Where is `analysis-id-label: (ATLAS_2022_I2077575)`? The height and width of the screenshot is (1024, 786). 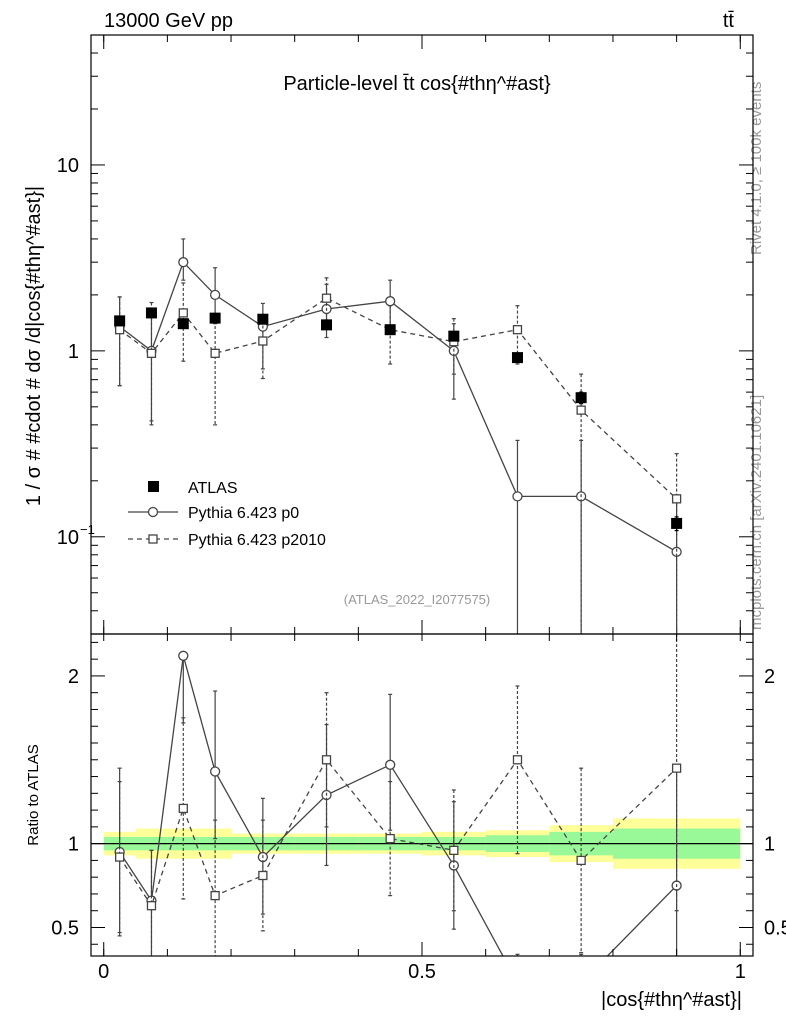 analysis-id-label: (ATLAS_2022_I2077575) is located at coordinates (417, 599).